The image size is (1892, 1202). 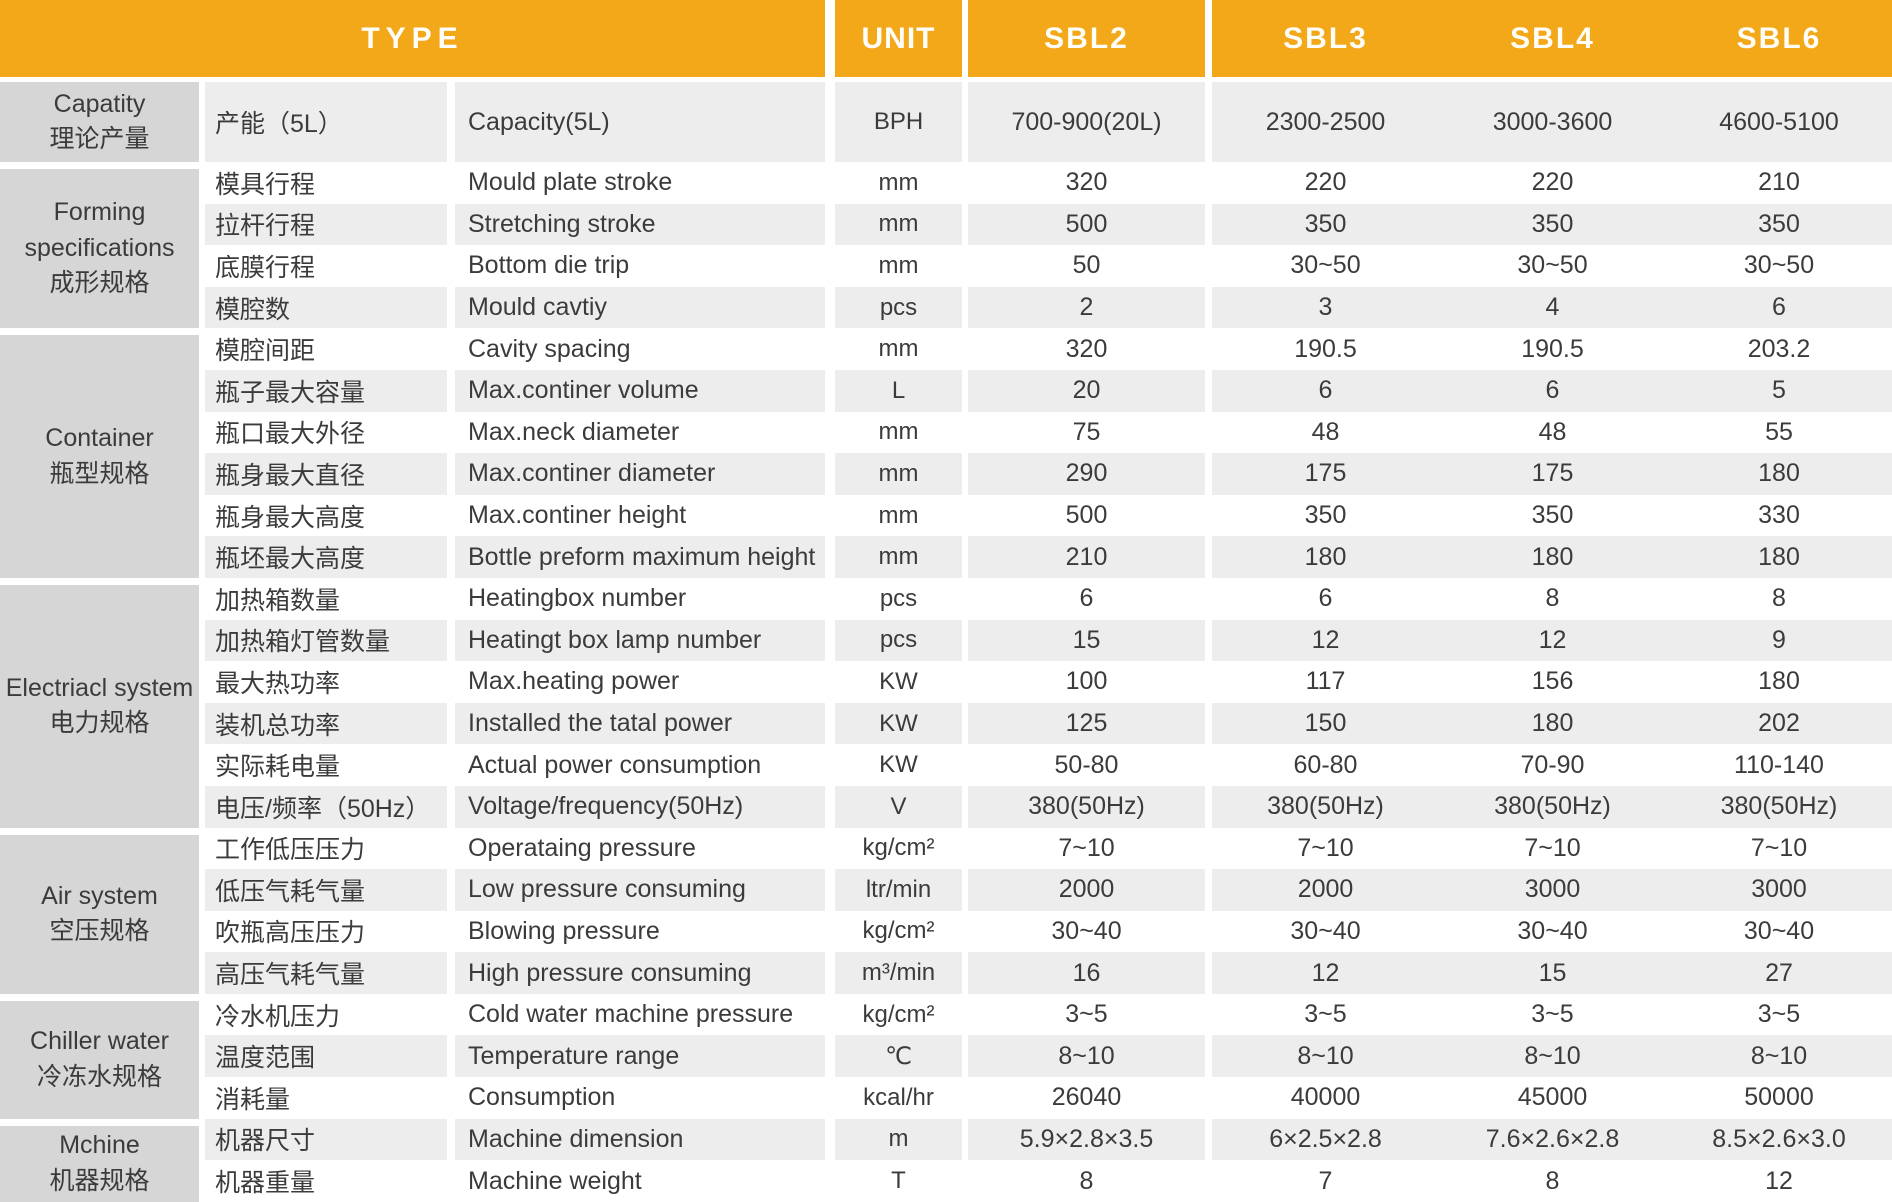 I want to click on row-value-sbl4: 3~5, so click(x=1552, y=1014).